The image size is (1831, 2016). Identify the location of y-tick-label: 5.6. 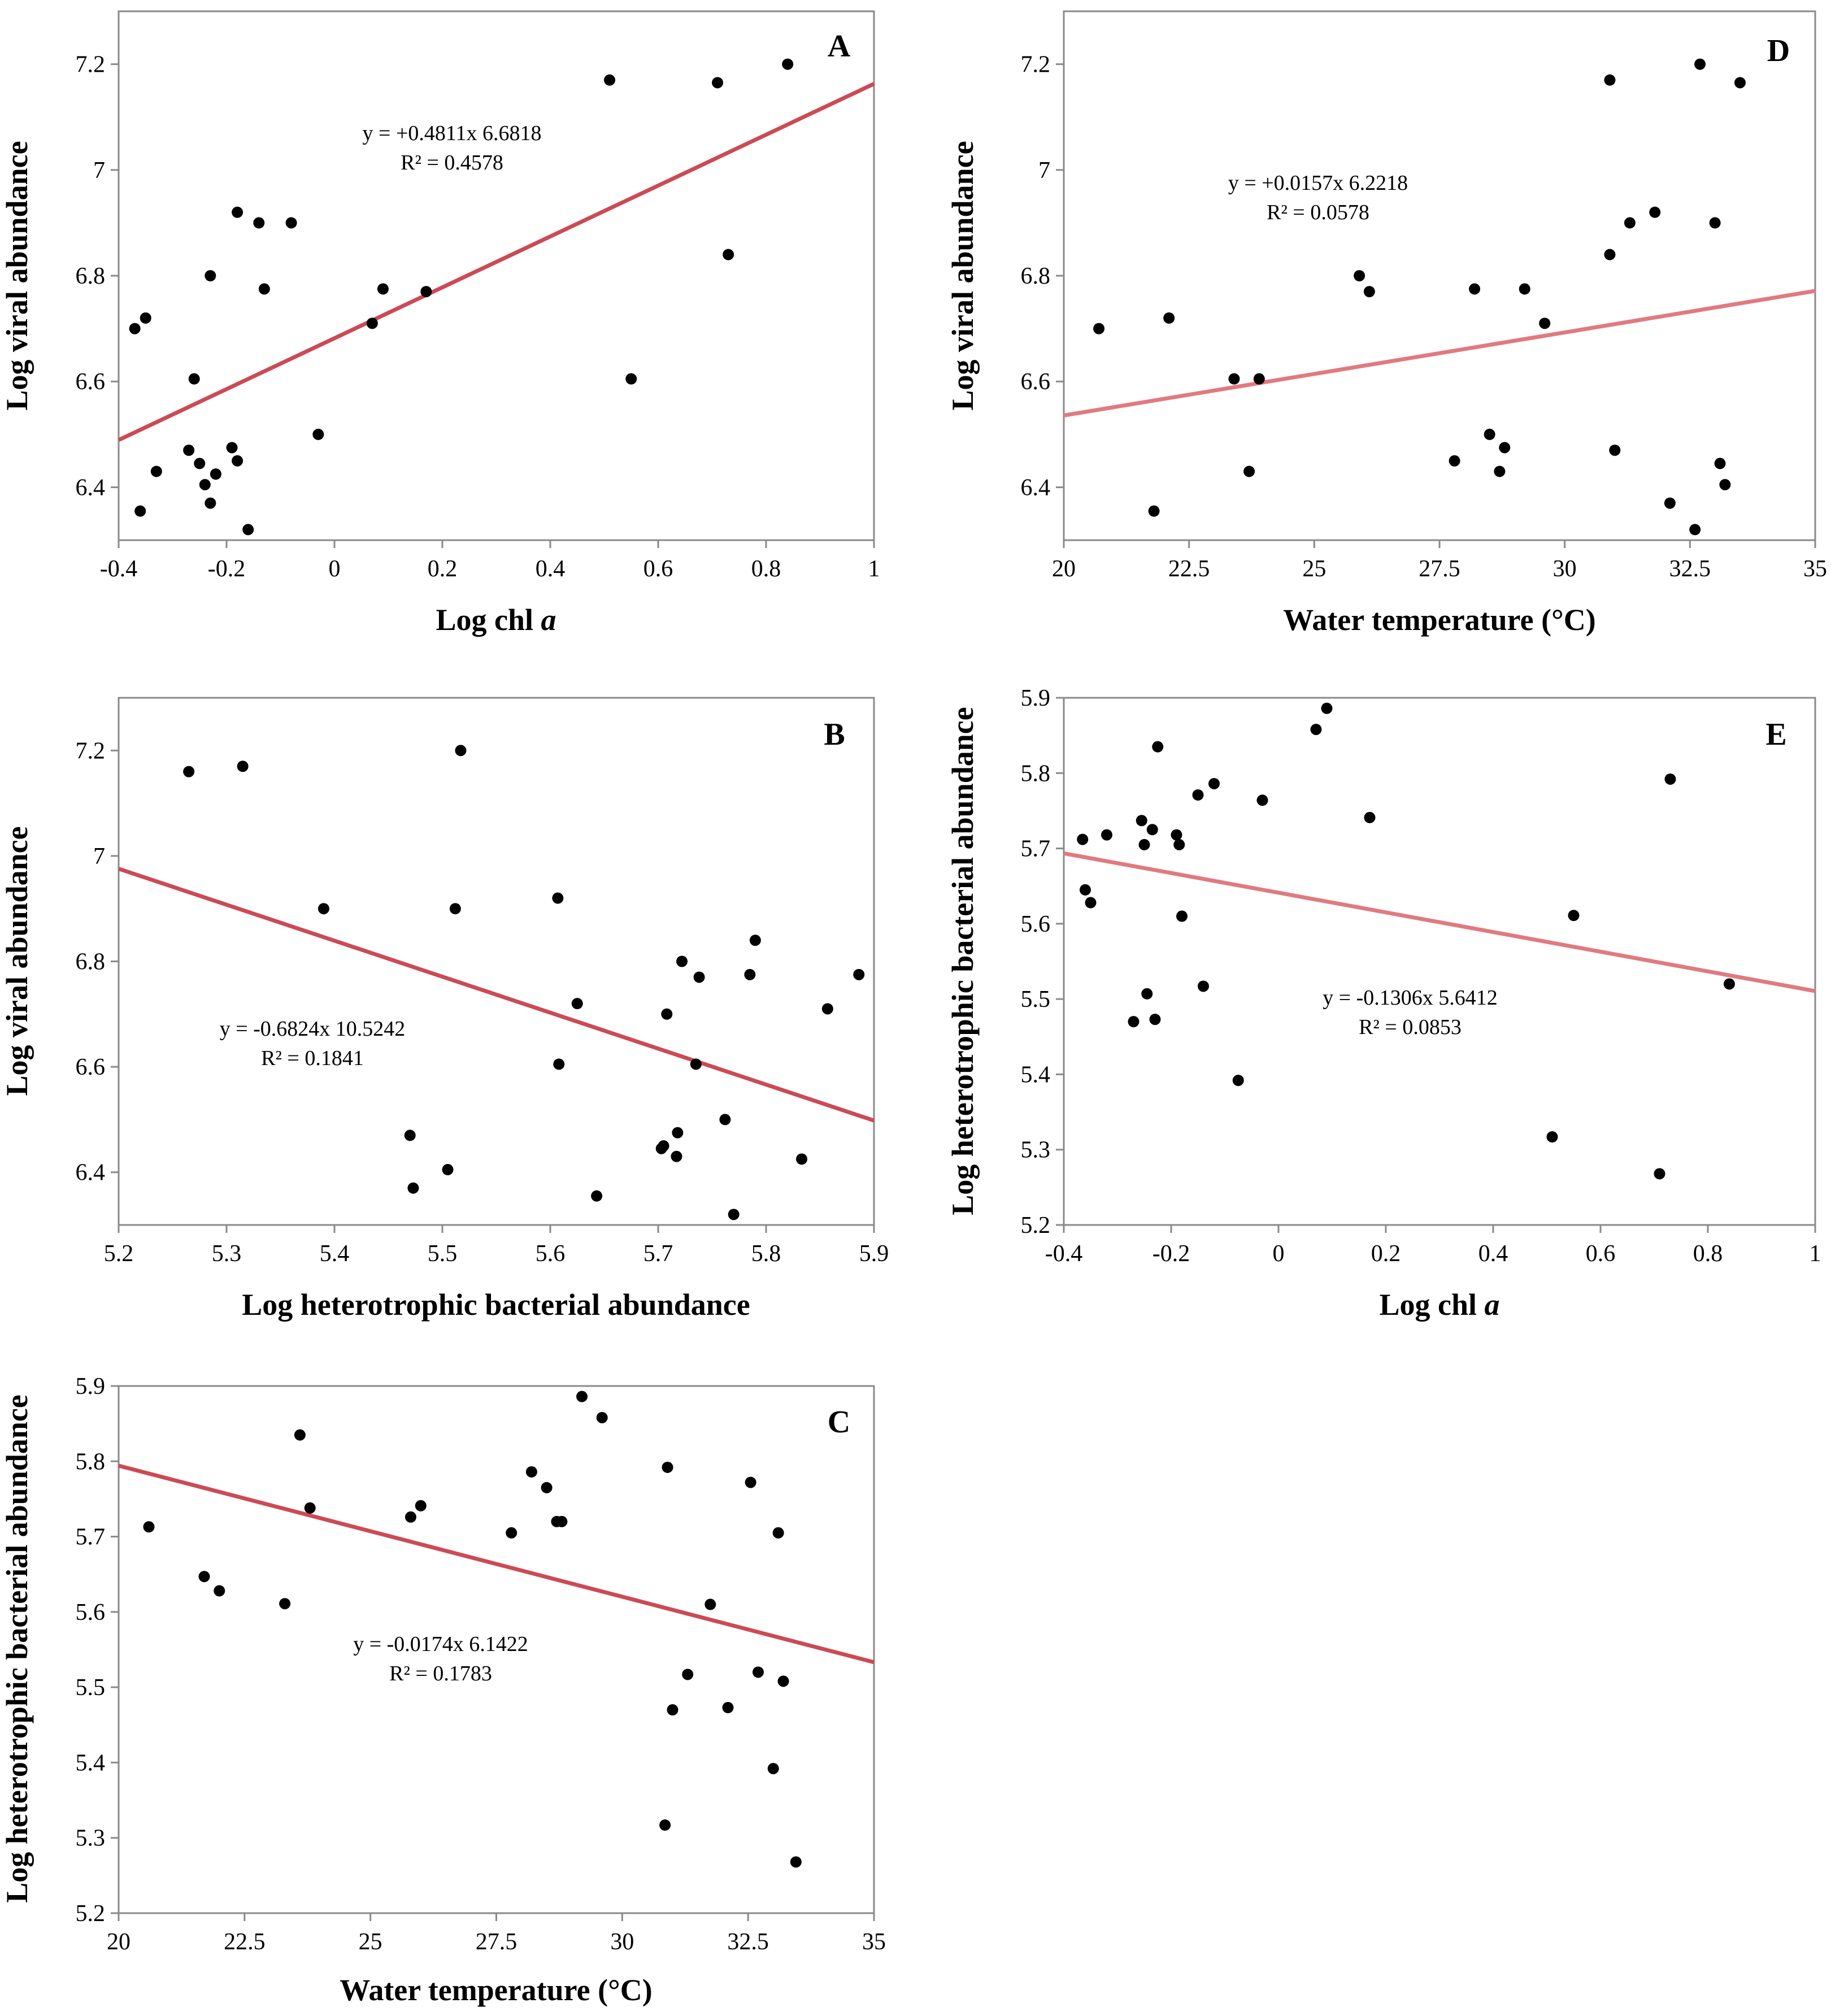
(1036, 924).